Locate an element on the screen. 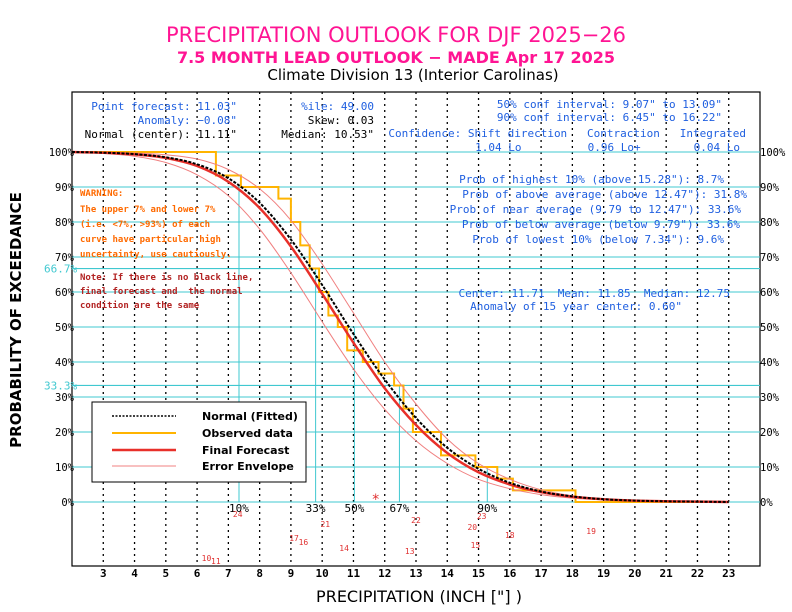 The image size is (792, 612). obs-year-17: 17 is located at coordinates (294, 538).